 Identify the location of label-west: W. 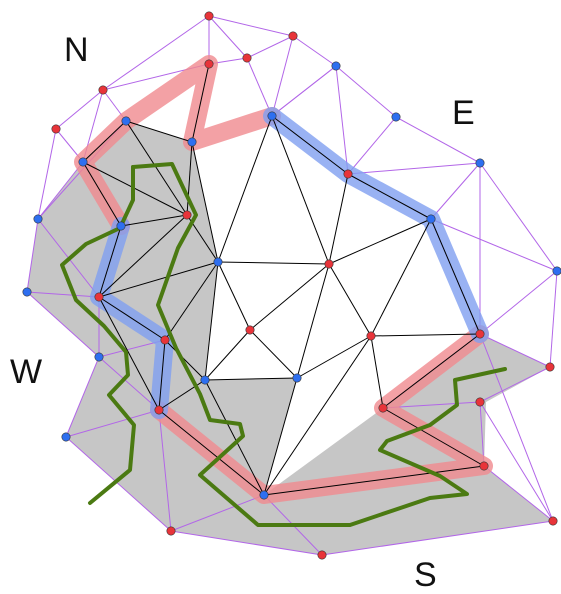
(26, 372).